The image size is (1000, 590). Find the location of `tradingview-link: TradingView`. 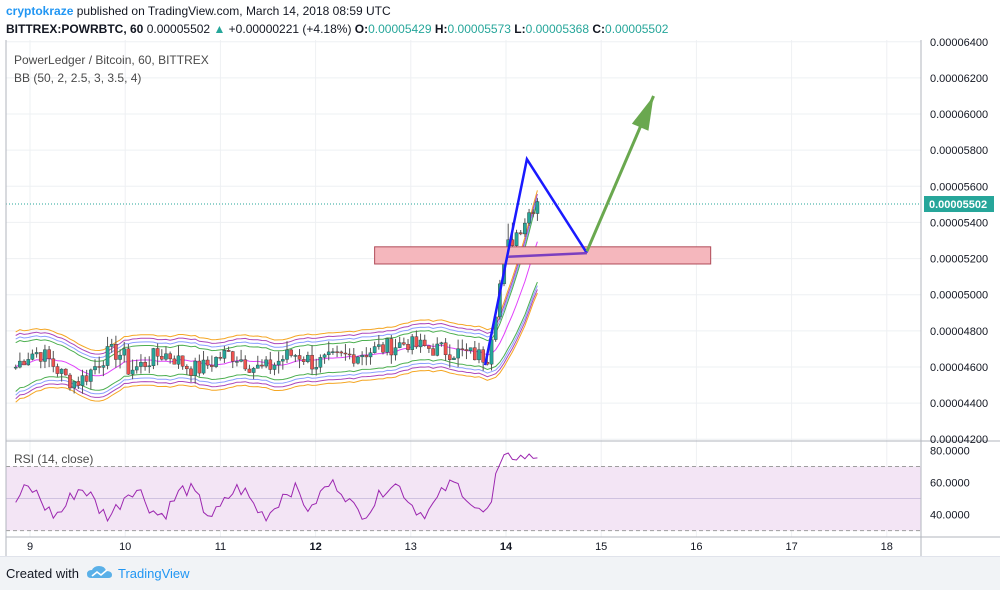

tradingview-link: TradingView is located at coordinates (154, 573).